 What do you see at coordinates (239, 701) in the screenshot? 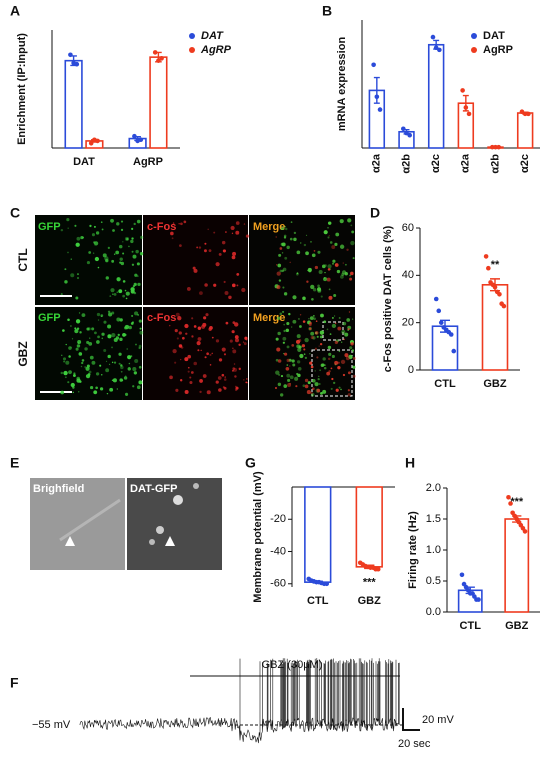
I see `trace-line` at bounding box center [239, 701].